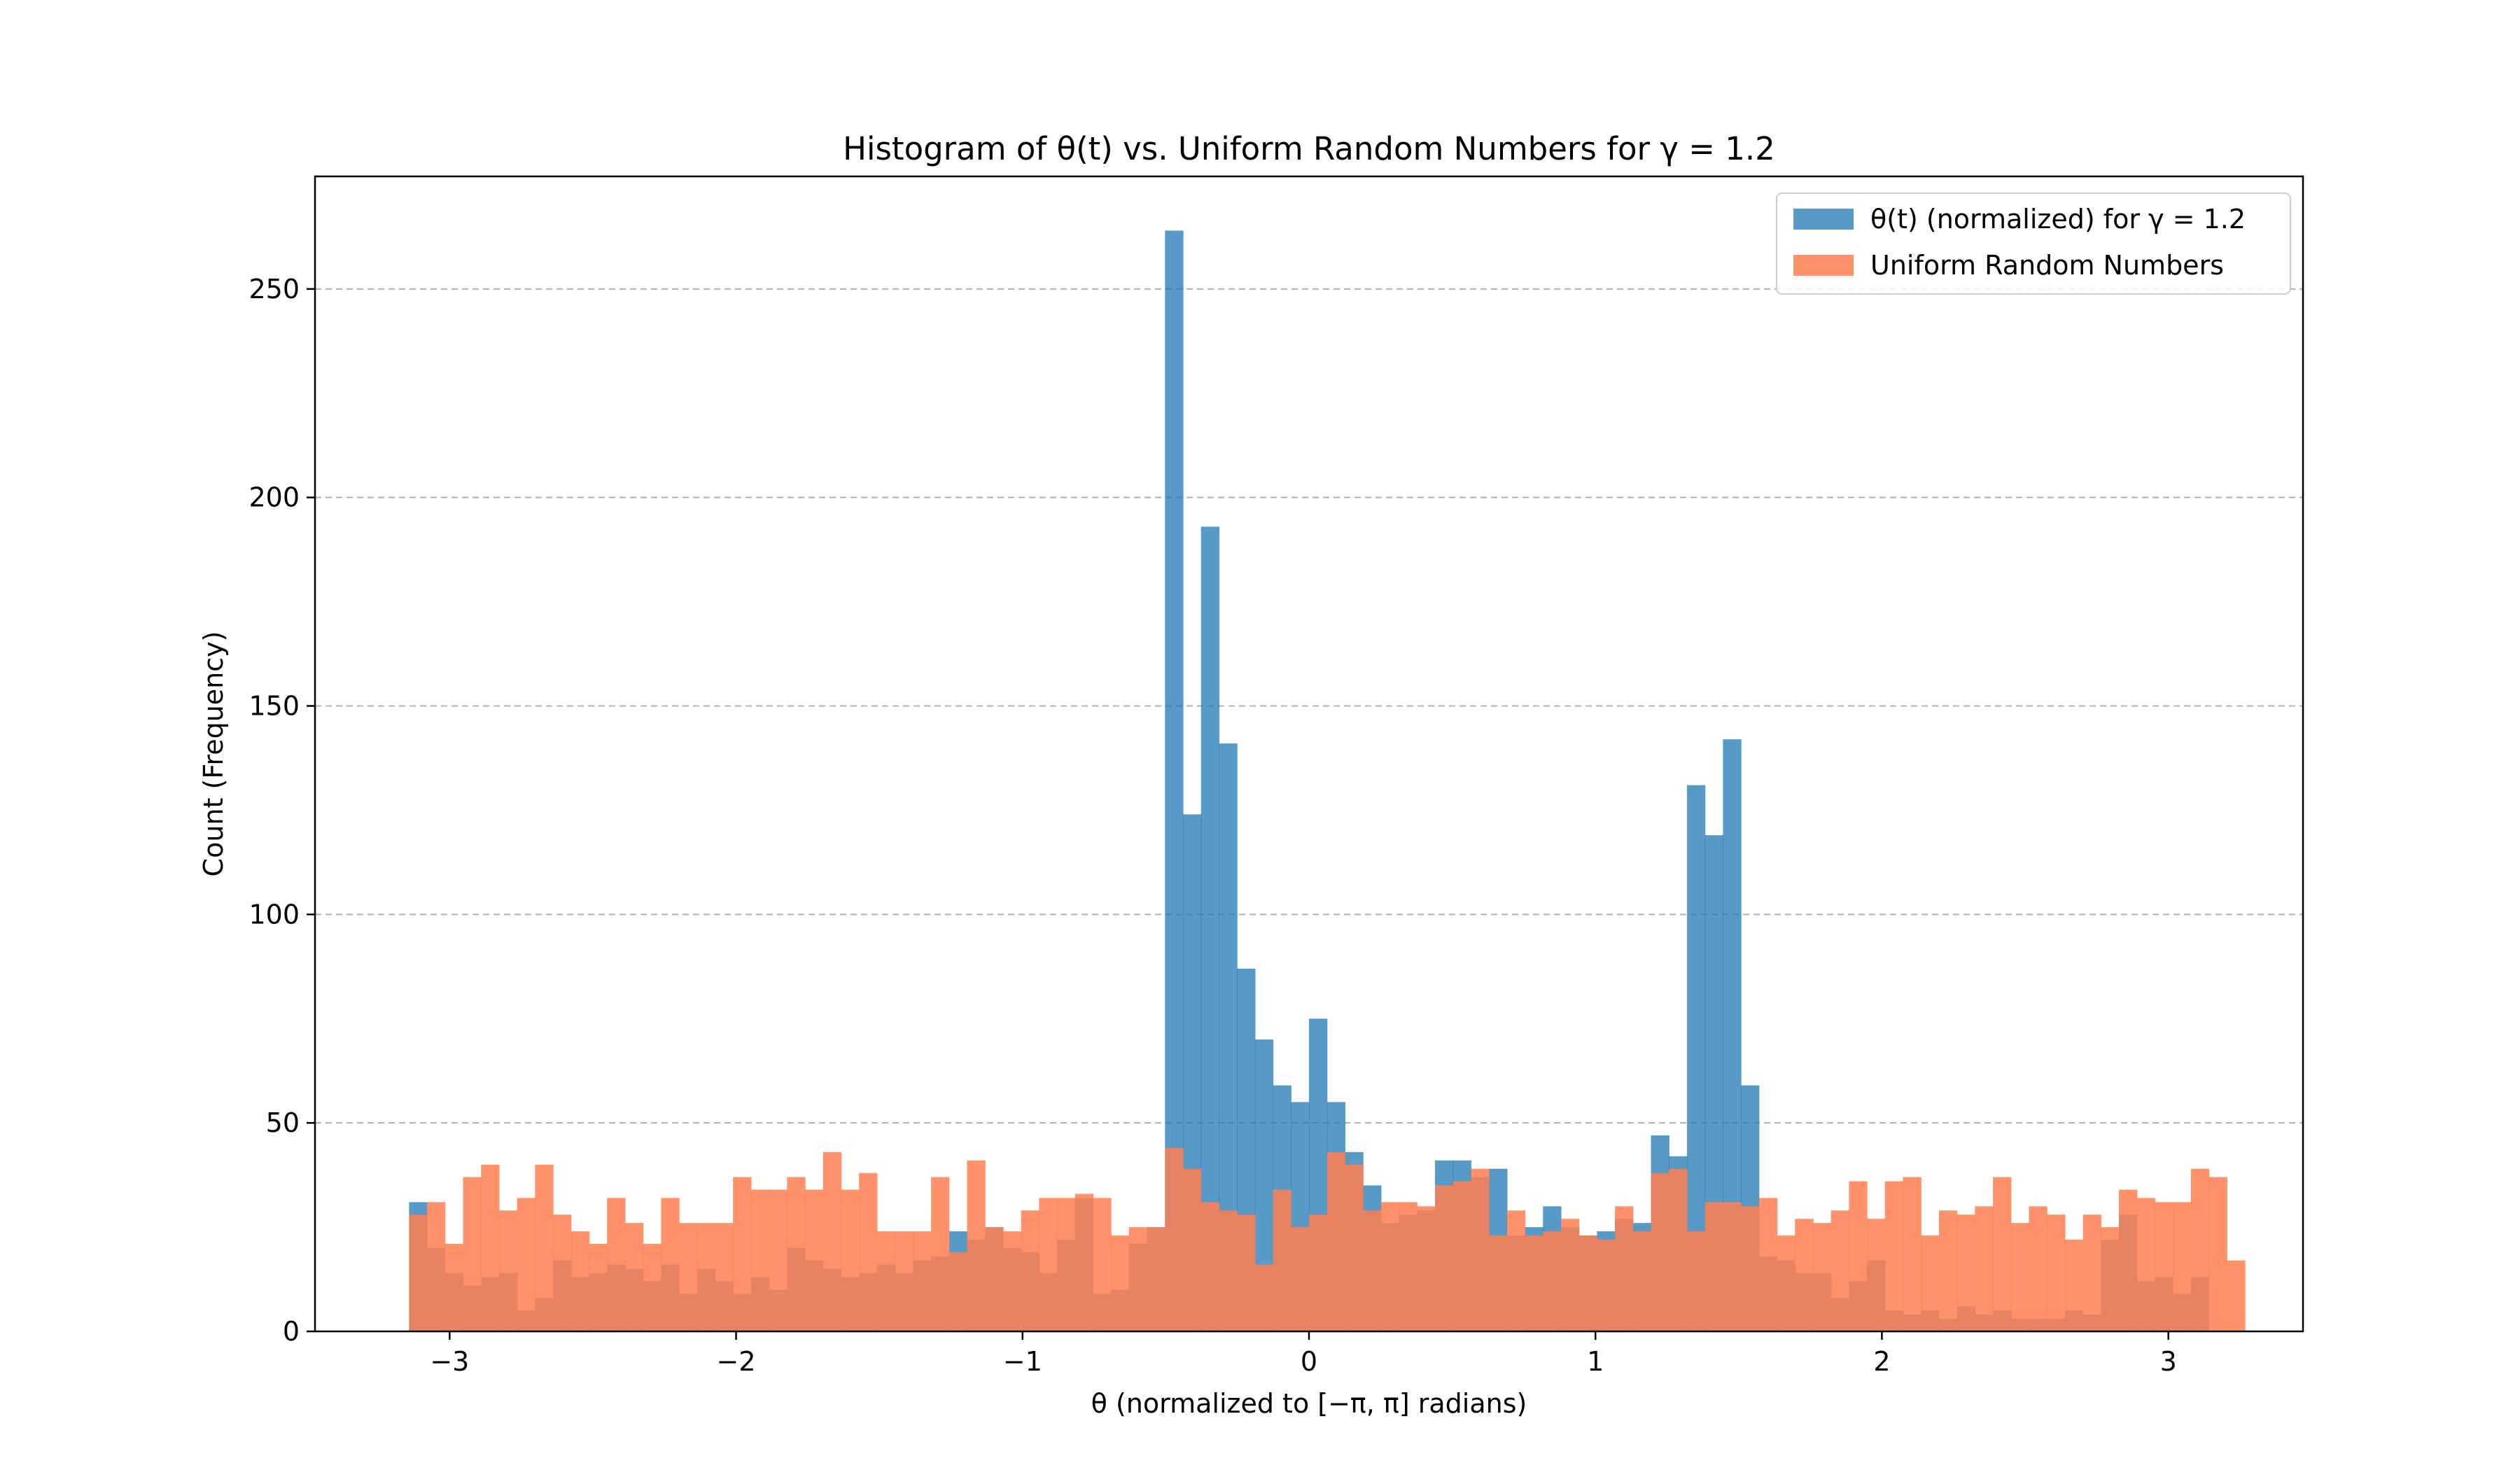 This screenshot has height=1470, width=2520. Describe the element at coordinates (2058, 219) in the screenshot. I see `legend-label-theta: θ(t) (normalized) for γ = 1.2` at that location.